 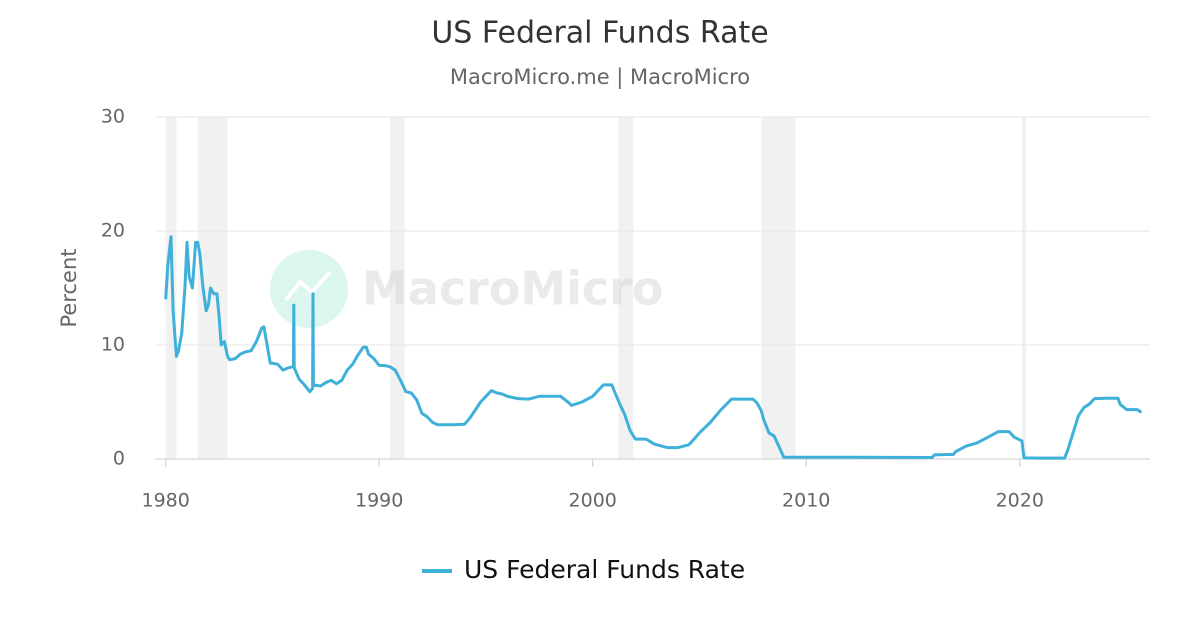 I want to click on y-axis-label: Percent, so click(x=69, y=287).